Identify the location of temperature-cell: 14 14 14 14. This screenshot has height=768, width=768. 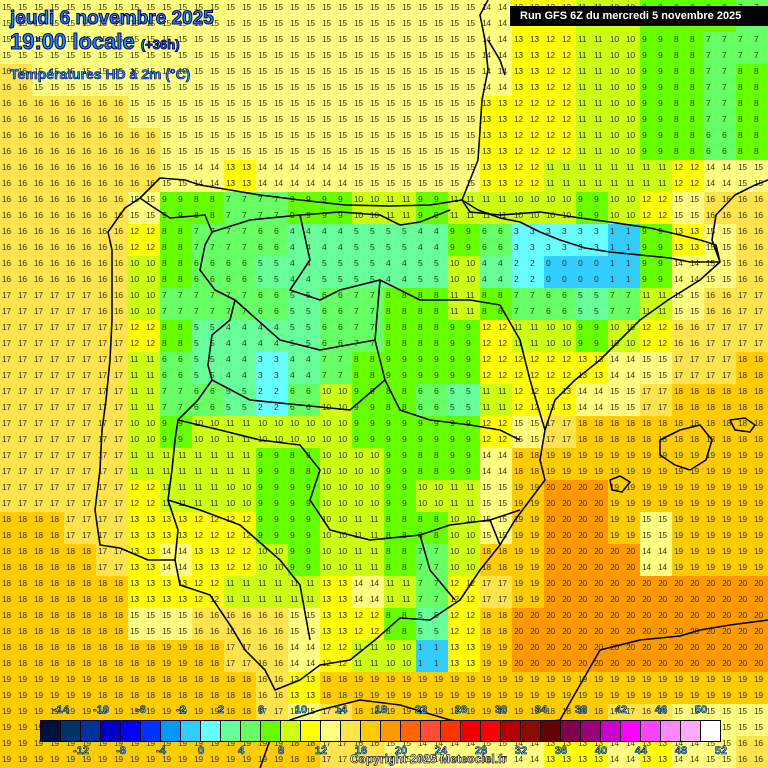
(304, 656).